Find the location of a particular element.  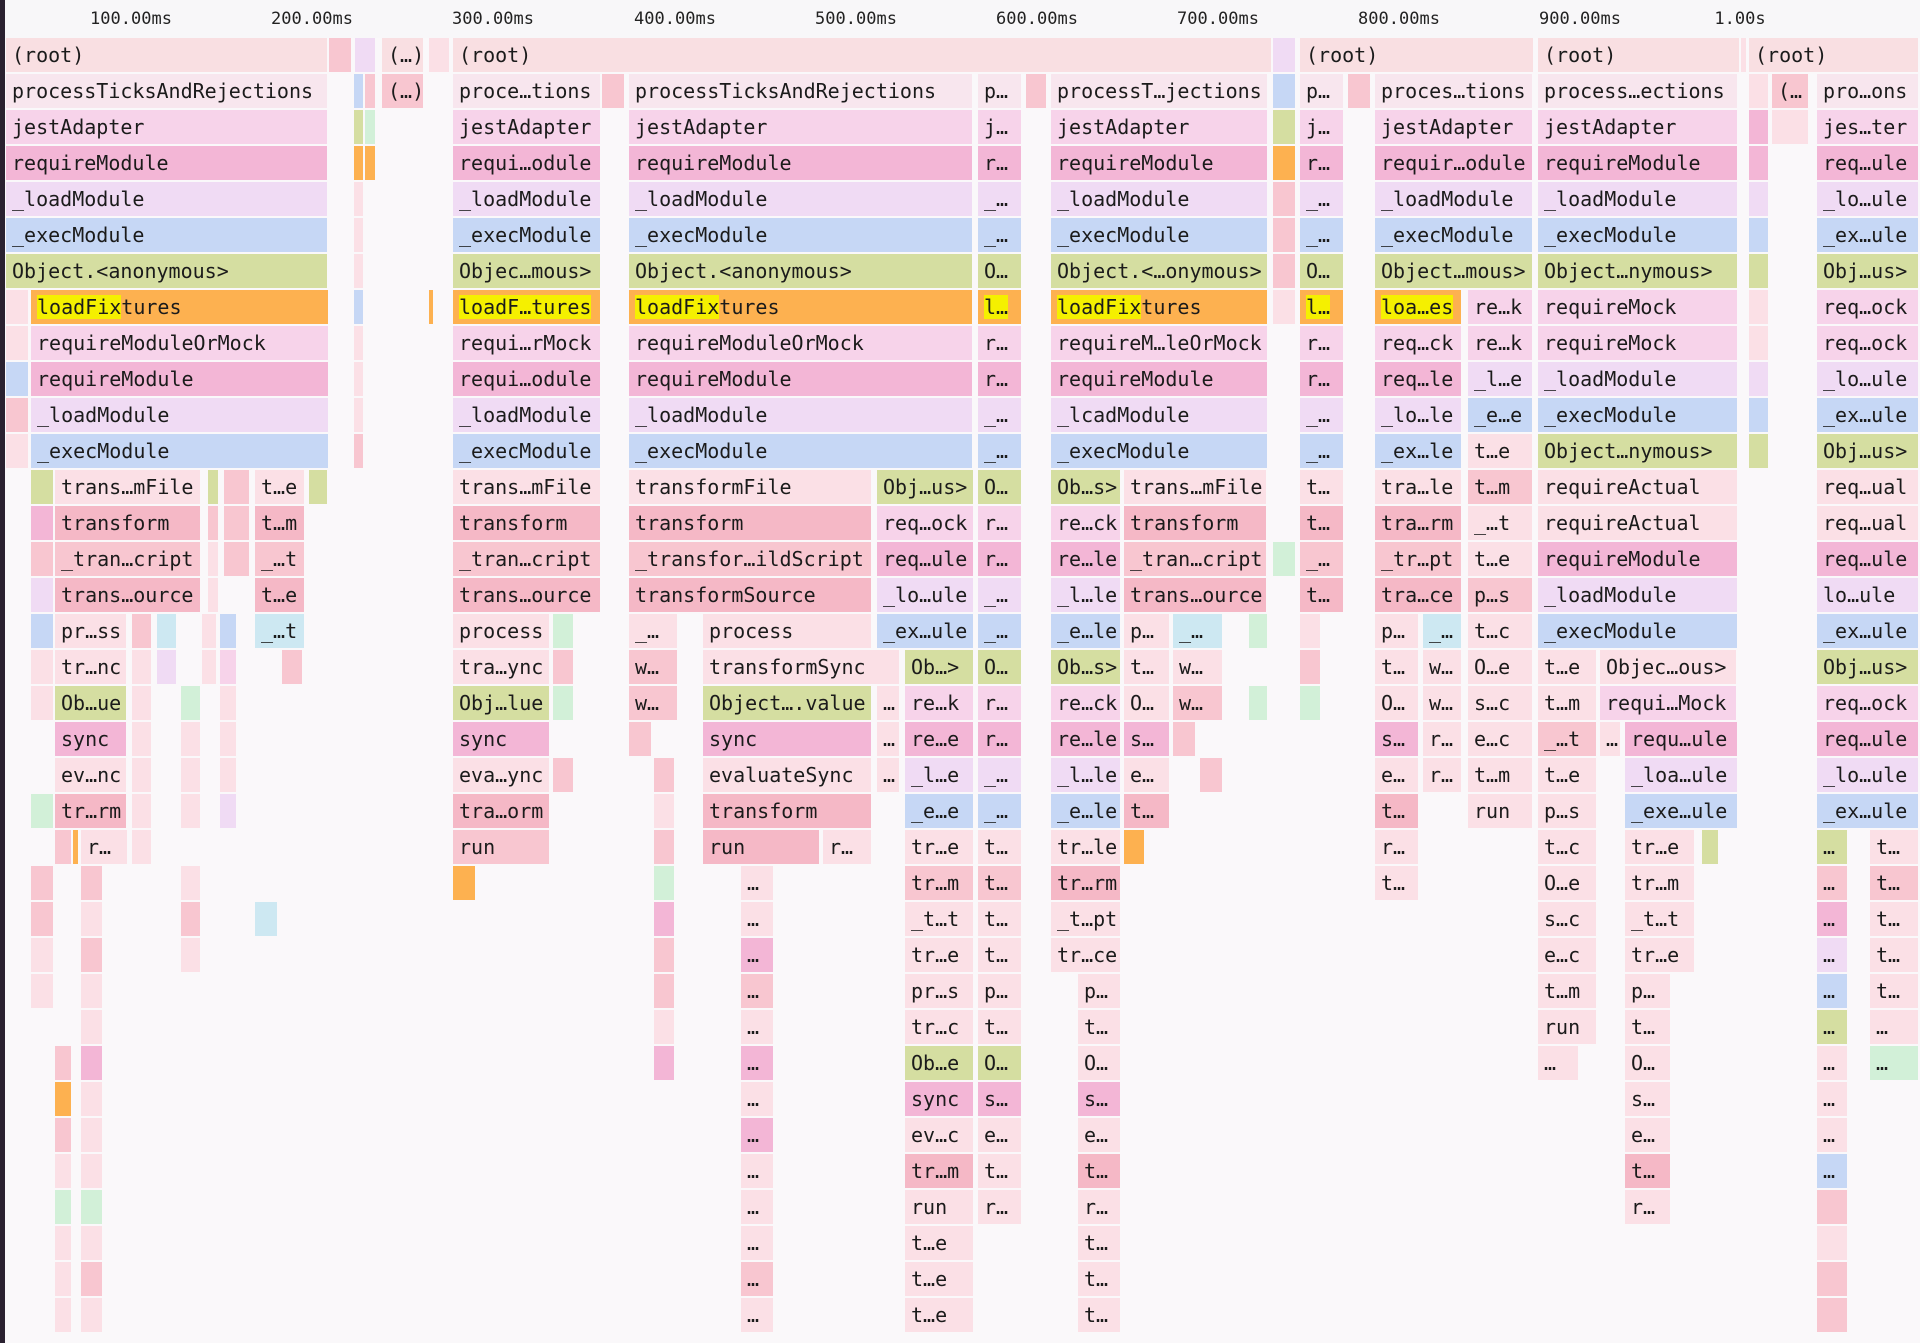

flame-frame: _e…e is located at coordinates (940, 812).